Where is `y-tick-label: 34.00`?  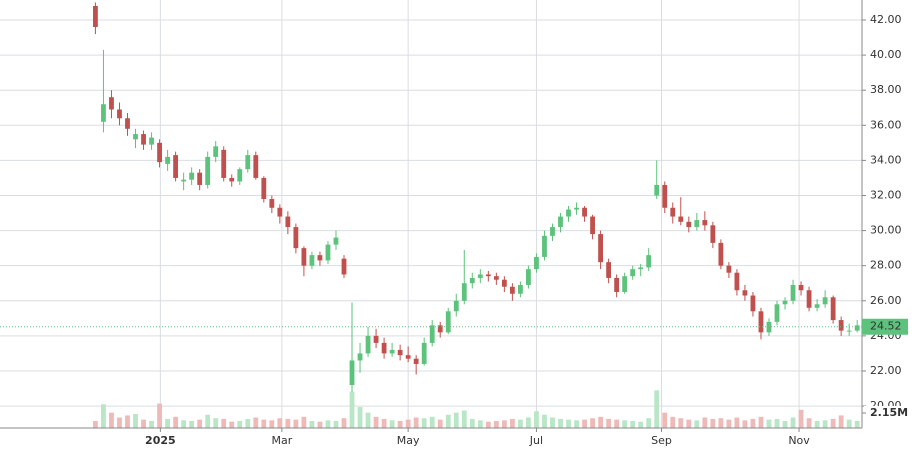
y-tick-label: 34.00 is located at coordinates (886, 159).